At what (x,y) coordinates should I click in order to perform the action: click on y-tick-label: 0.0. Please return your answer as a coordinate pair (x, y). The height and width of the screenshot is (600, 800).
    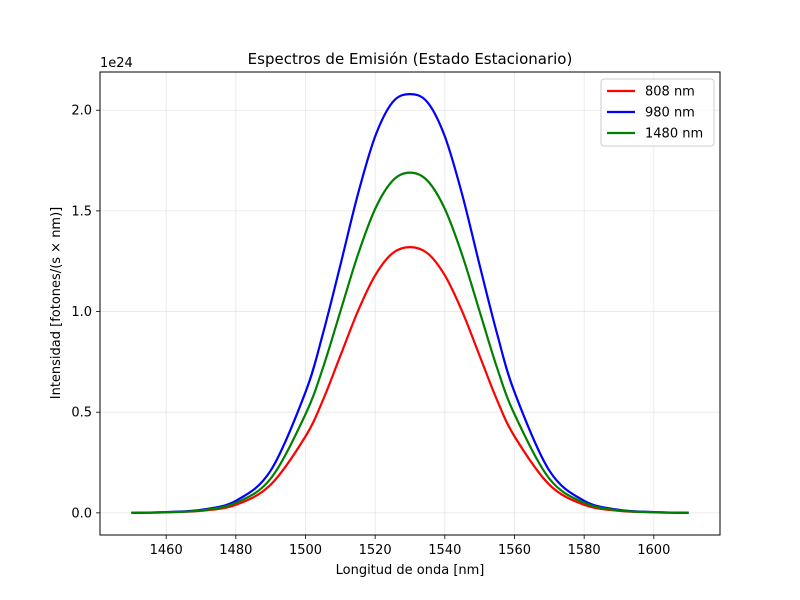
    Looking at the image, I should click on (81, 513).